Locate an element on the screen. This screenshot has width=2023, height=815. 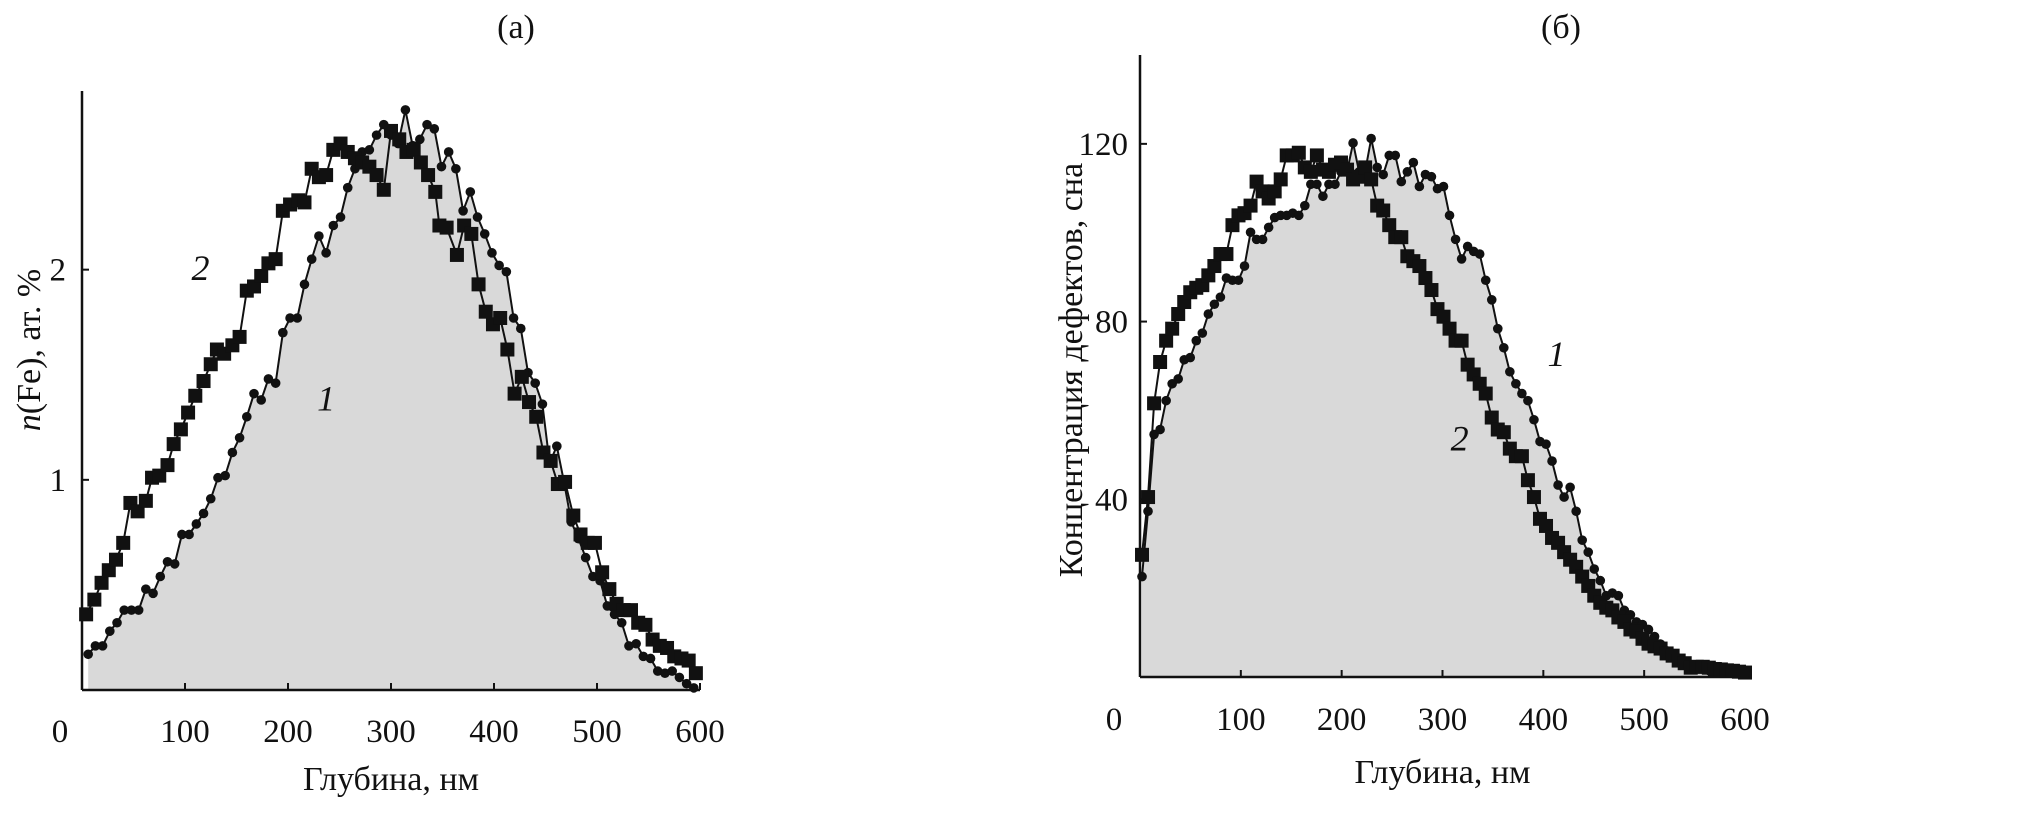
x-axis-title: Глубина, нм is located at coordinates (391, 779).